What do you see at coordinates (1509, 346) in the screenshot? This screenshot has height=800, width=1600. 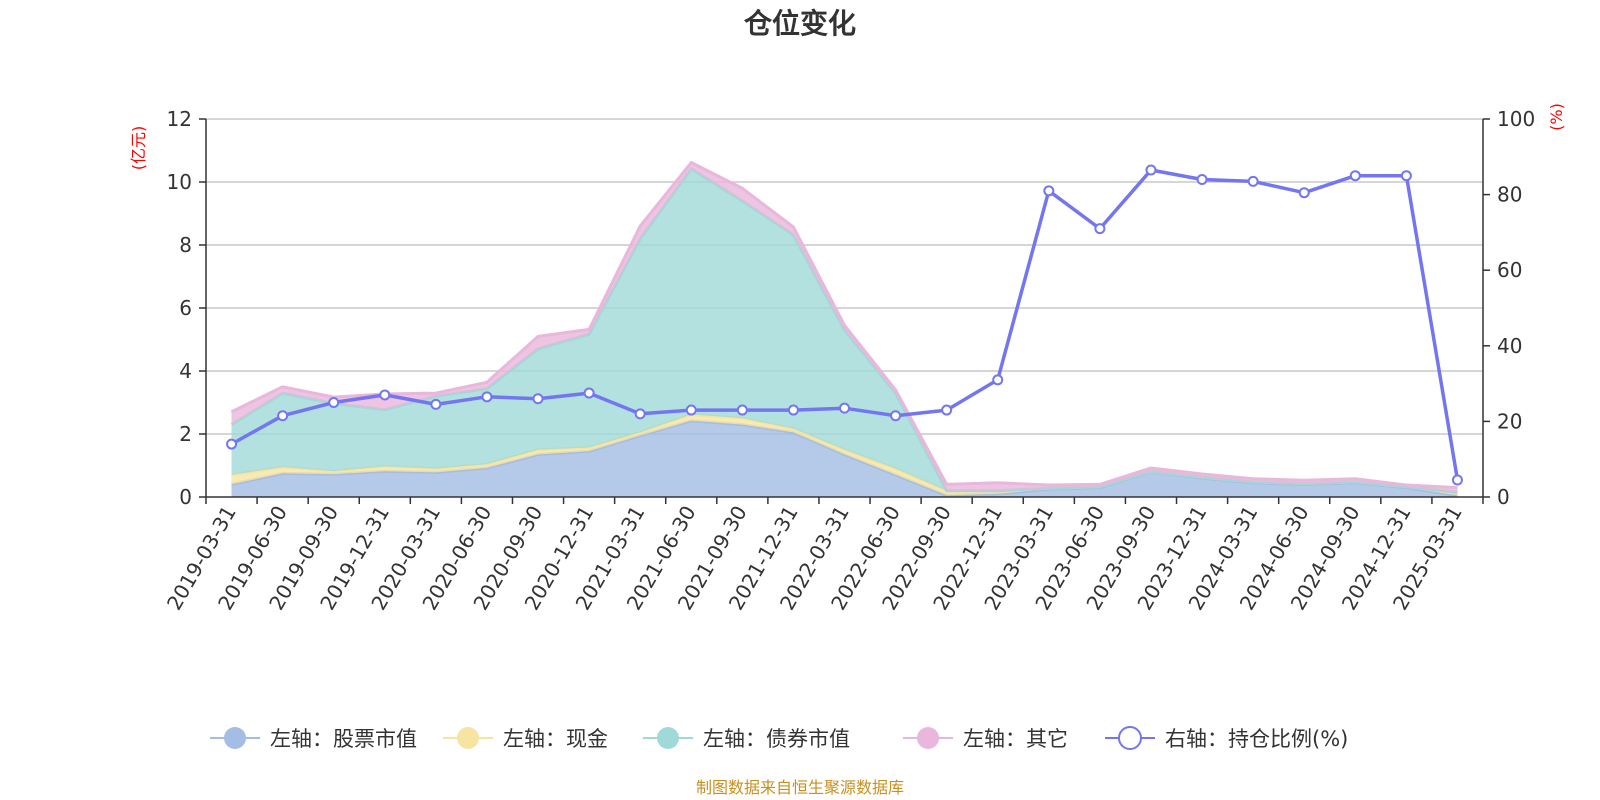 I see `right-axis-tick-label: 40` at bounding box center [1509, 346].